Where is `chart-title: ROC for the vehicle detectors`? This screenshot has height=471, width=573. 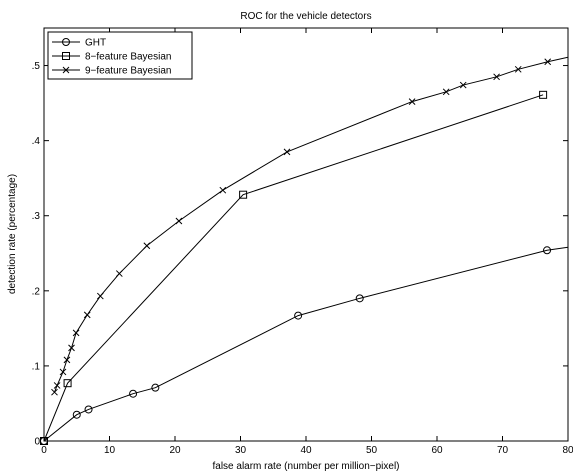
chart-title: ROC for the vehicle detectors is located at coordinates (305, 16).